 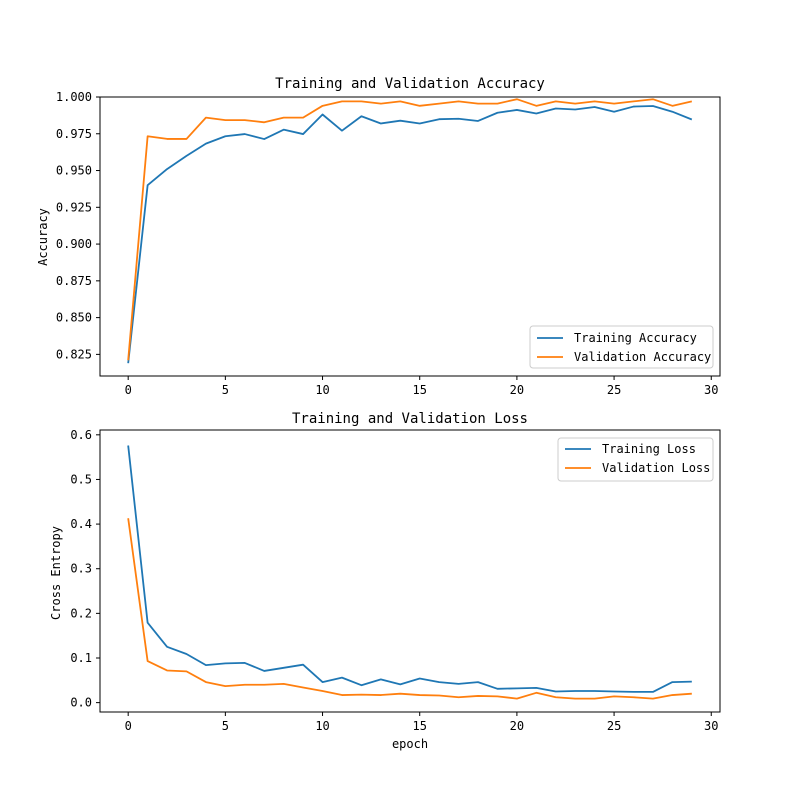 I want to click on loss-x-tick-label: 15, so click(x=419, y=726).